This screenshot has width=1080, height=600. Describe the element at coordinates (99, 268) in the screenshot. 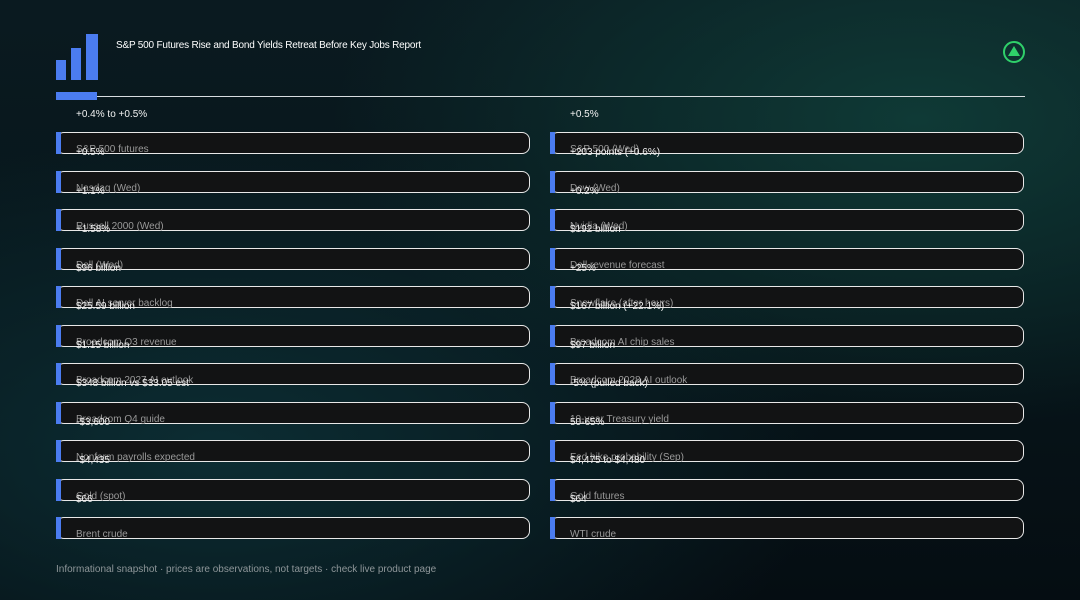

I see `card-value: $96 billion` at that location.